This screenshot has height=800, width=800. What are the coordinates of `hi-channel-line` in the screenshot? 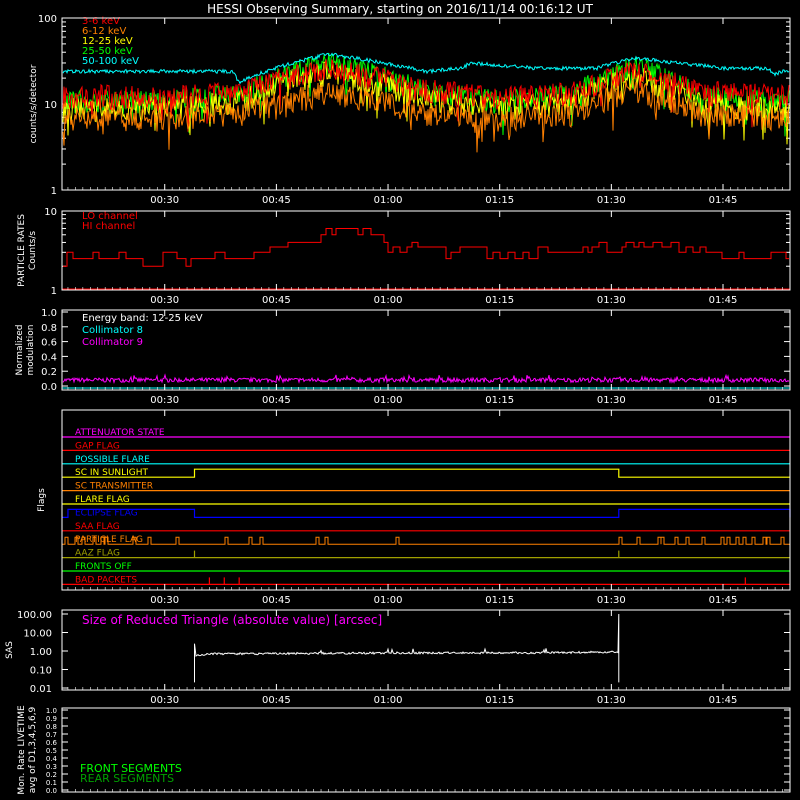 It's located at (426, 247).